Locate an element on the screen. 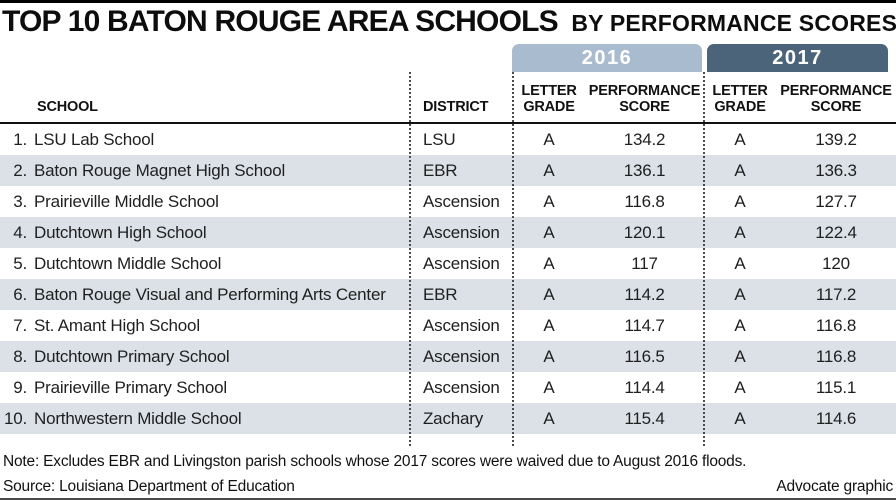 The height and width of the screenshot is (500, 896). score-2016-cell: 134.2 is located at coordinates (644, 139).